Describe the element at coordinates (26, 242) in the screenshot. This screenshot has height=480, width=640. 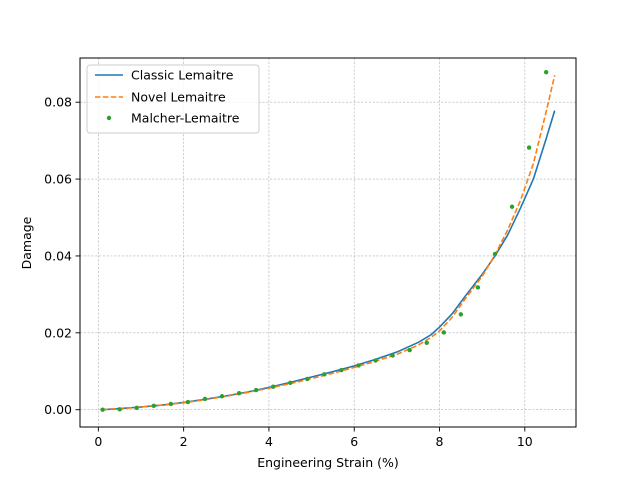
I see `y-axis-title: Damage` at that location.